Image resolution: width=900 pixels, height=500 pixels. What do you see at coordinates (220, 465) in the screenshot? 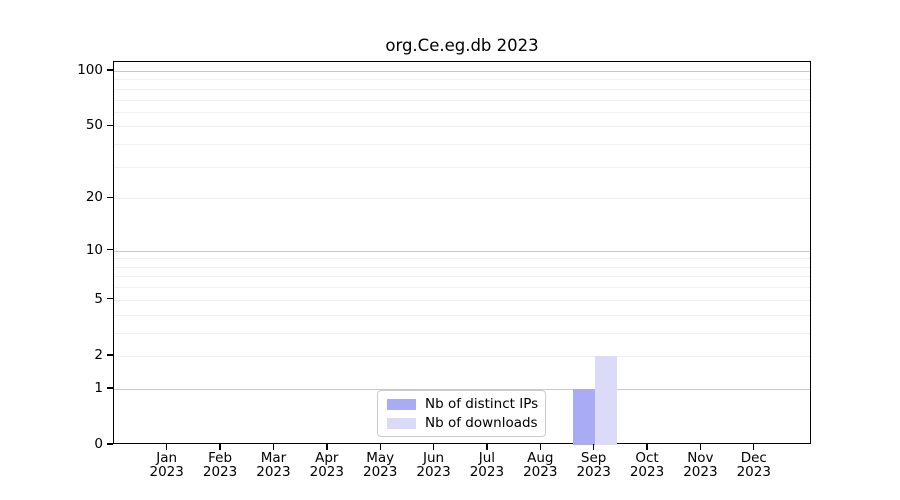
I see `x-tick-label: Feb 2023` at bounding box center [220, 465].